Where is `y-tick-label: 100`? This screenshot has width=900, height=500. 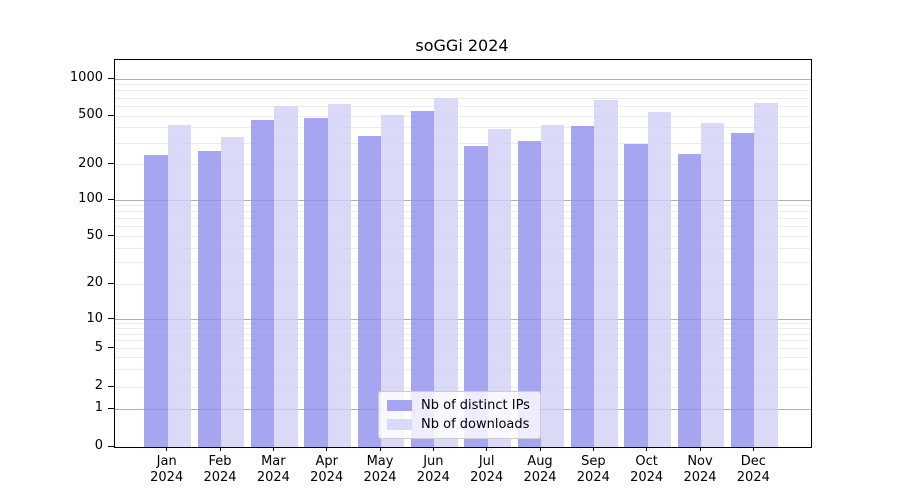 y-tick-label: 100 is located at coordinates (90, 198).